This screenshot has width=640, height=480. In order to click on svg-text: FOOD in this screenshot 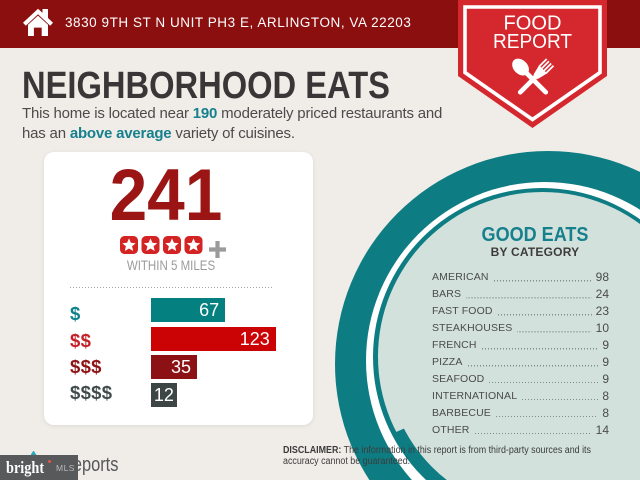, I will do `click(533, 24)`.